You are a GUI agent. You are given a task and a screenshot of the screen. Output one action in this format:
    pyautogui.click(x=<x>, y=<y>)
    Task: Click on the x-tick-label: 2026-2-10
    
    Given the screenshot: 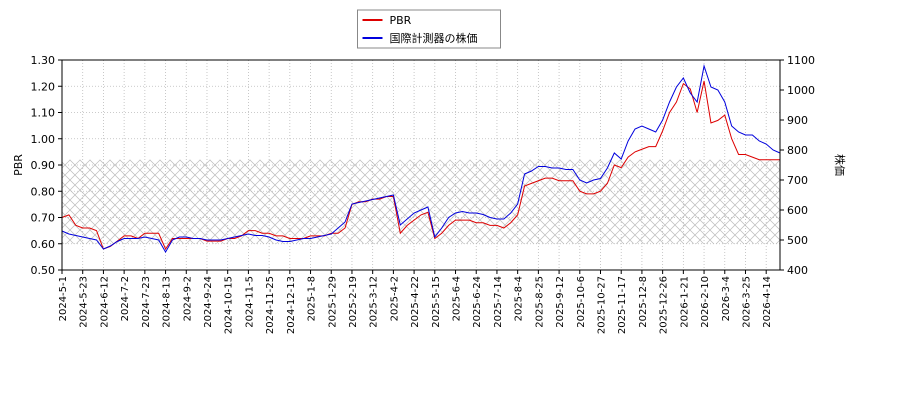 What is the action you would take?
    pyautogui.click(x=705, y=302)
    